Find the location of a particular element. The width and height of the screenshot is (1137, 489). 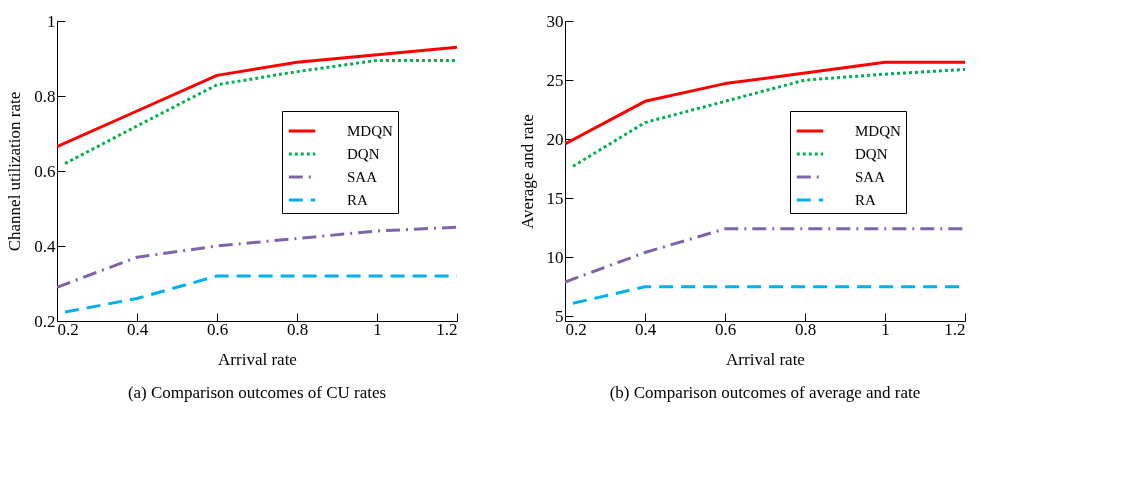

y-tick-label: 1 is located at coordinates (51, 21).